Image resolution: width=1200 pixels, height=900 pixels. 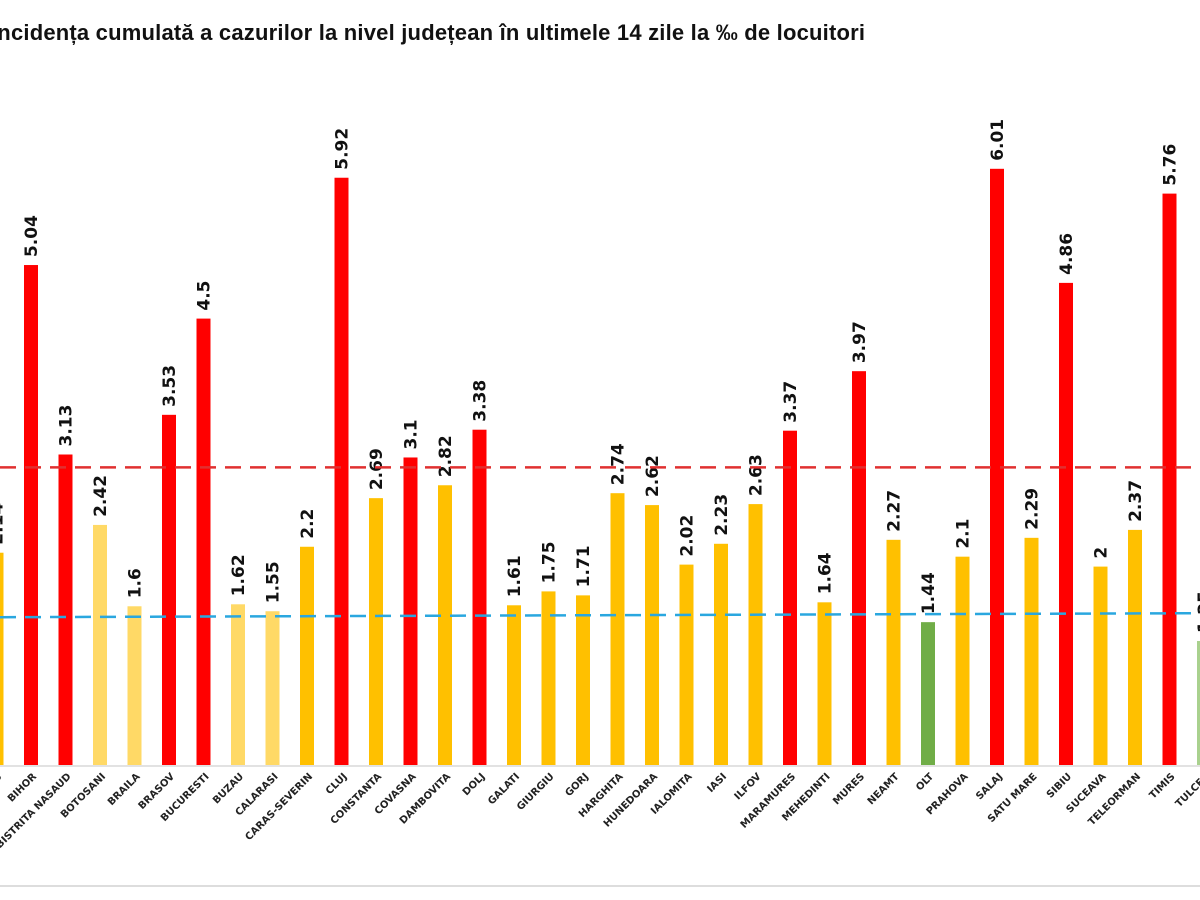 What do you see at coordinates (341, 471) in the screenshot?
I see `bar-cluj` at bounding box center [341, 471].